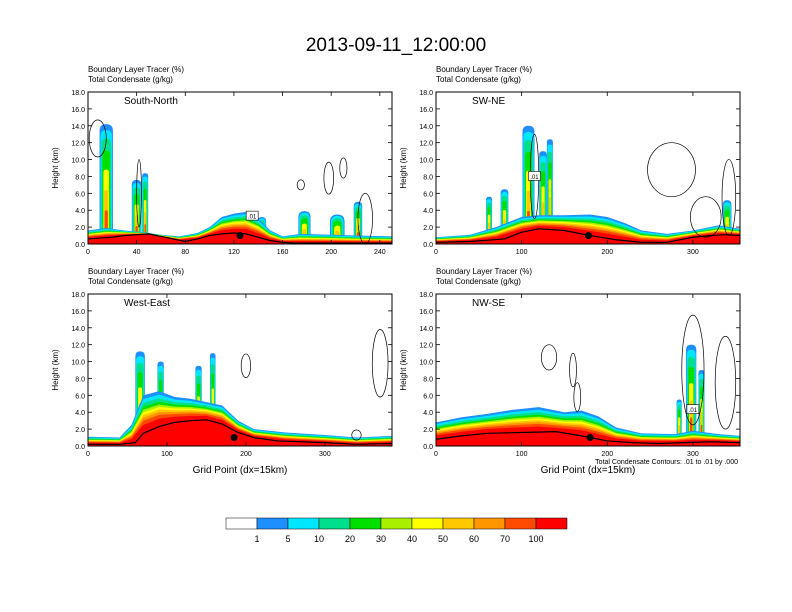 The width and height of the screenshot is (792, 612). Describe the element at coordinates (240, 387) in the screenshot. I see `tracer-field` at that location.